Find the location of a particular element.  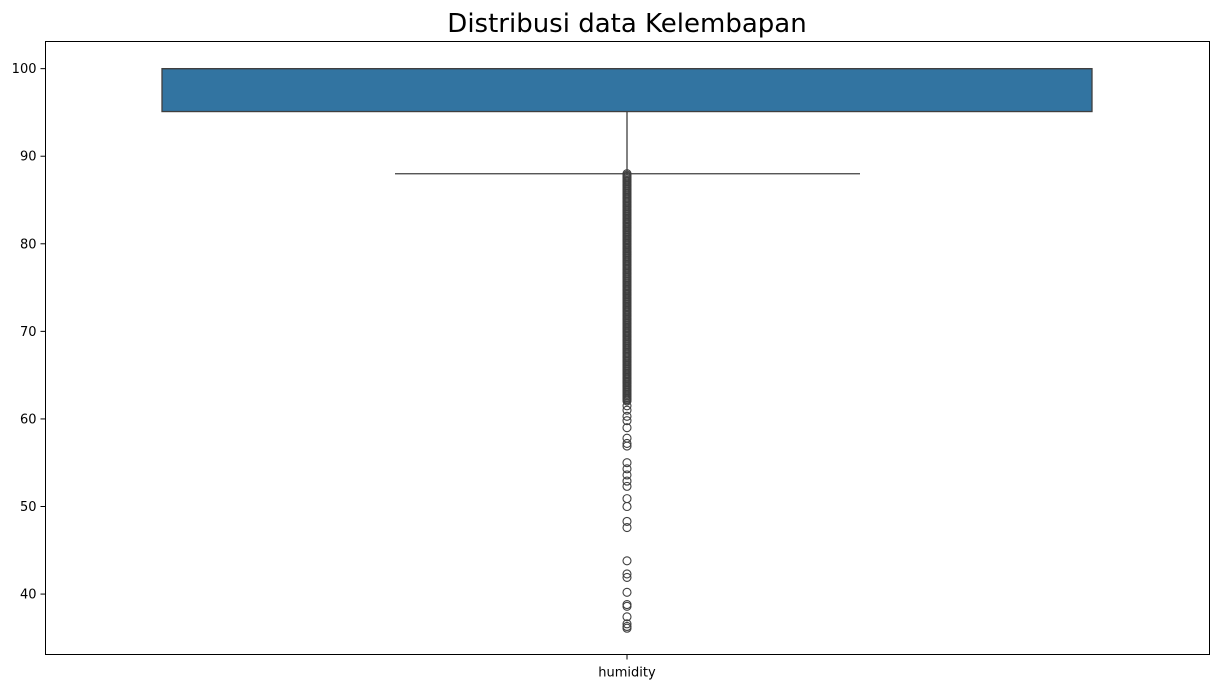

box is located at coordinates (627, 90).